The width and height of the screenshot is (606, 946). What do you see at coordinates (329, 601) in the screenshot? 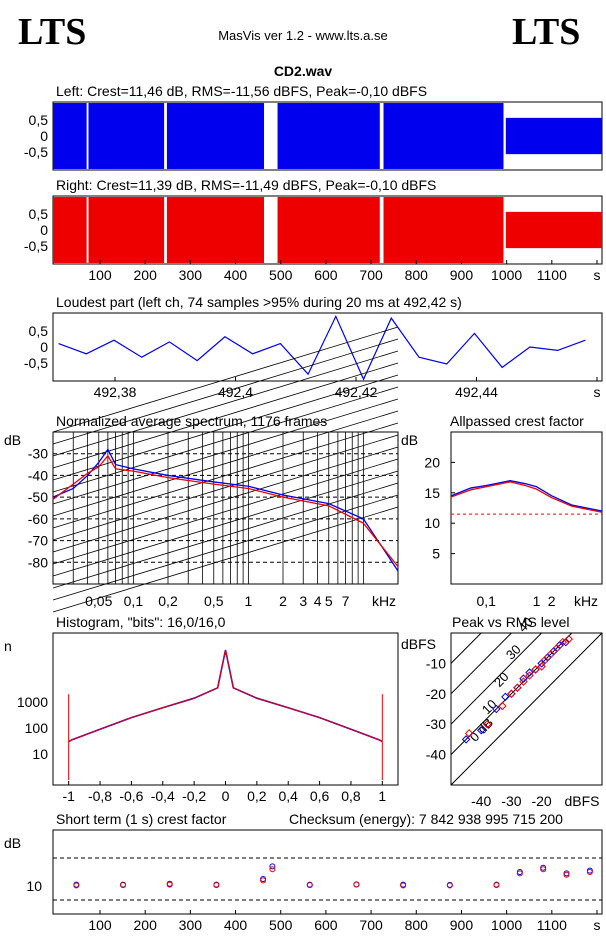
I see `spectrum-xtick: 5` at bounding box center [329, 601].